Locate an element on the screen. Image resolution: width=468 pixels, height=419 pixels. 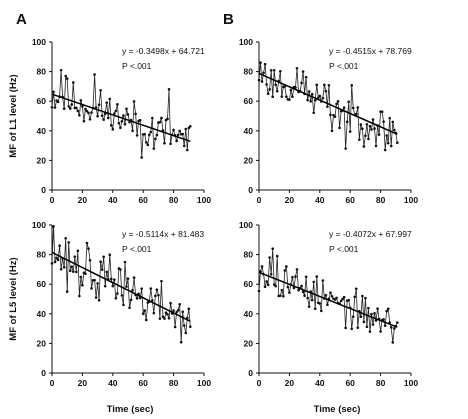
x-tick-label: 0 is located at coordinates (52, 200).